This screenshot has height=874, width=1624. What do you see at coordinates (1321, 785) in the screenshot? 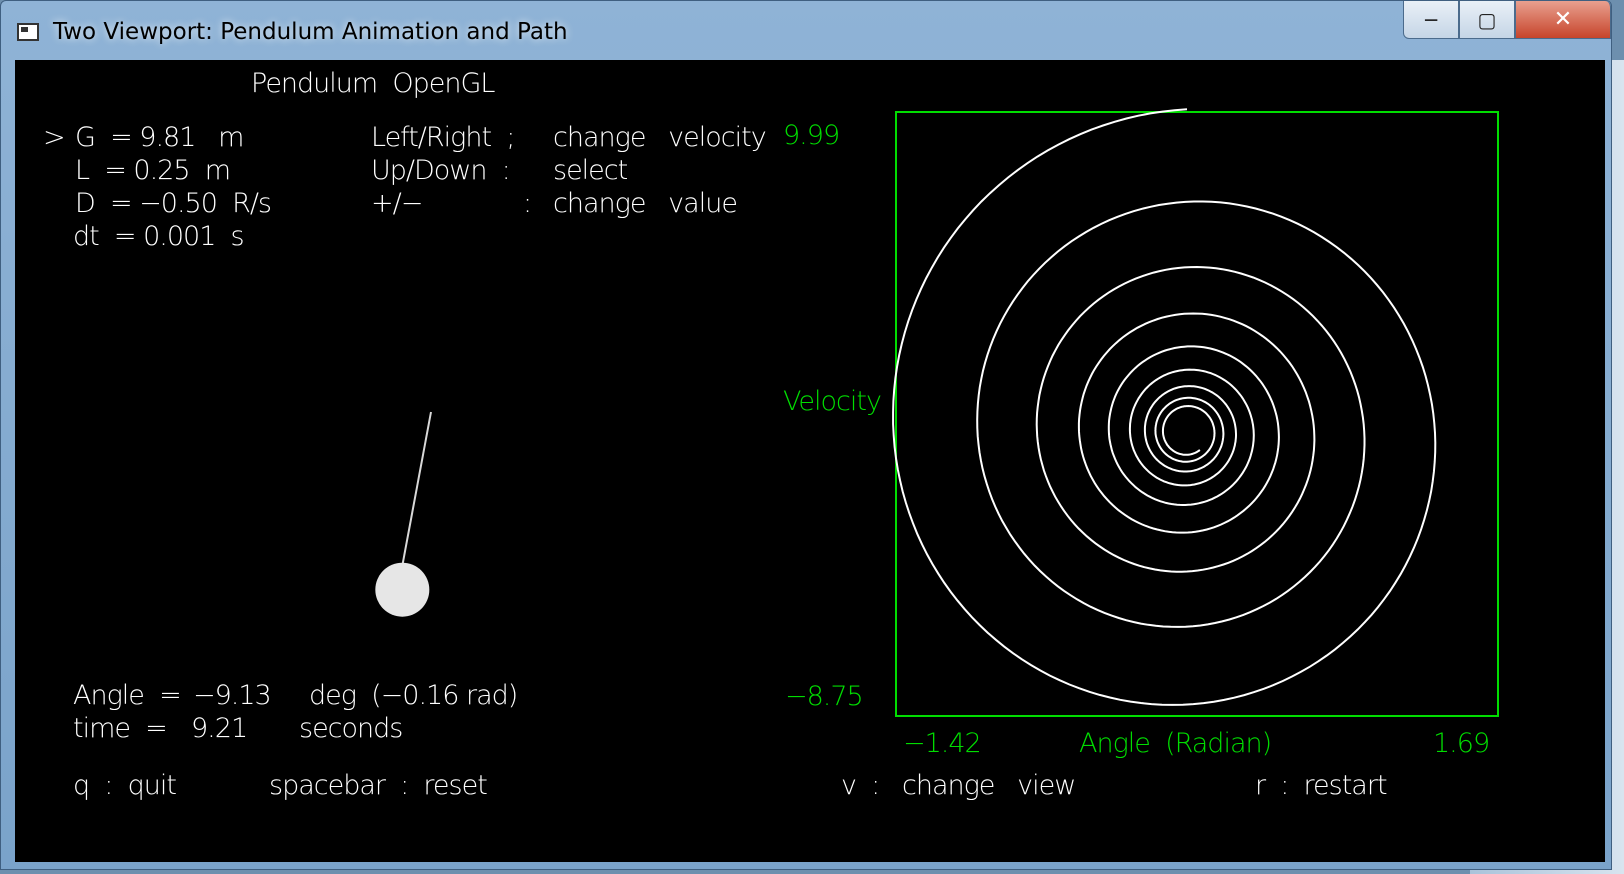
I see `hint-restart: r : restart` at bounding box center [1321, 785].